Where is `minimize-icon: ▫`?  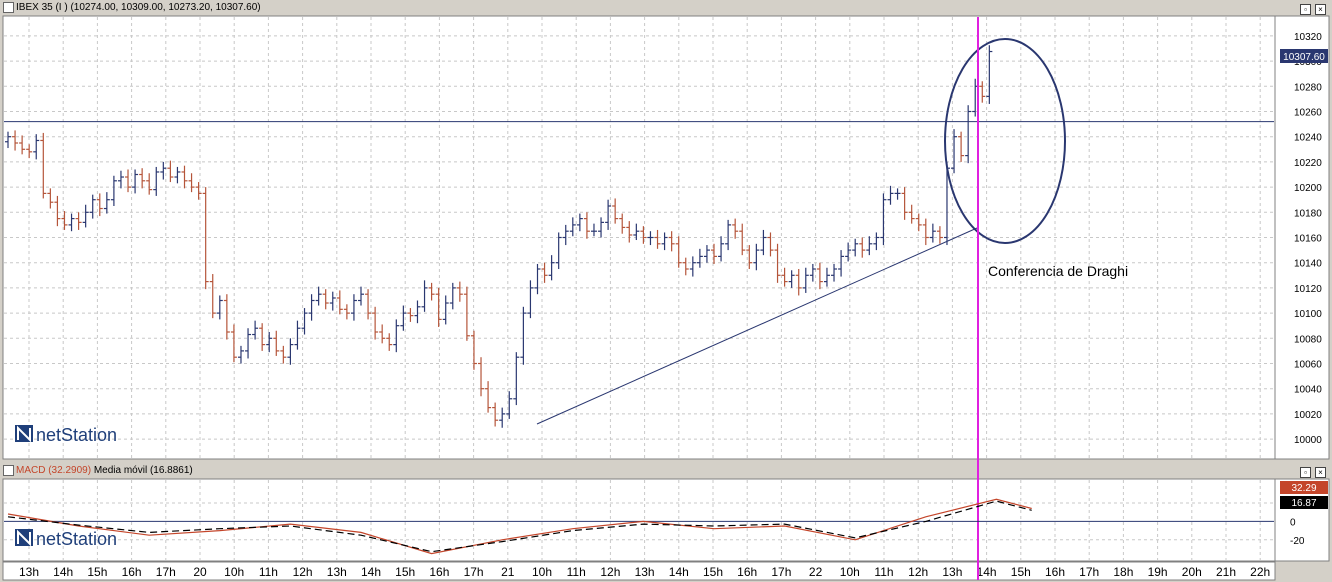
minimize-icon: ▫ is located at coordinates (1305, 472).